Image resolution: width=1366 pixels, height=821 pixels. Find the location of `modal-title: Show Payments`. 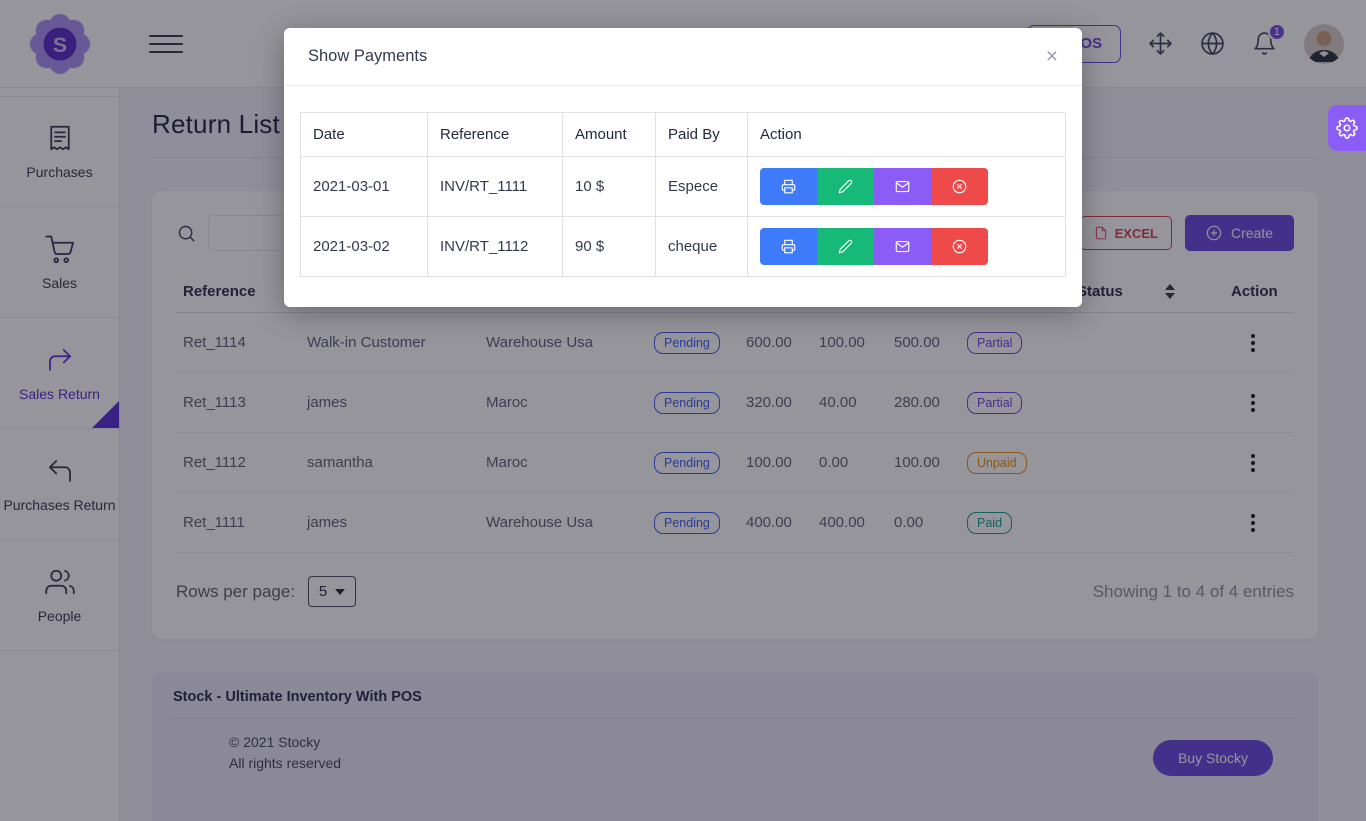

modal-title: Show Payments is located at coordinates (368, 56).